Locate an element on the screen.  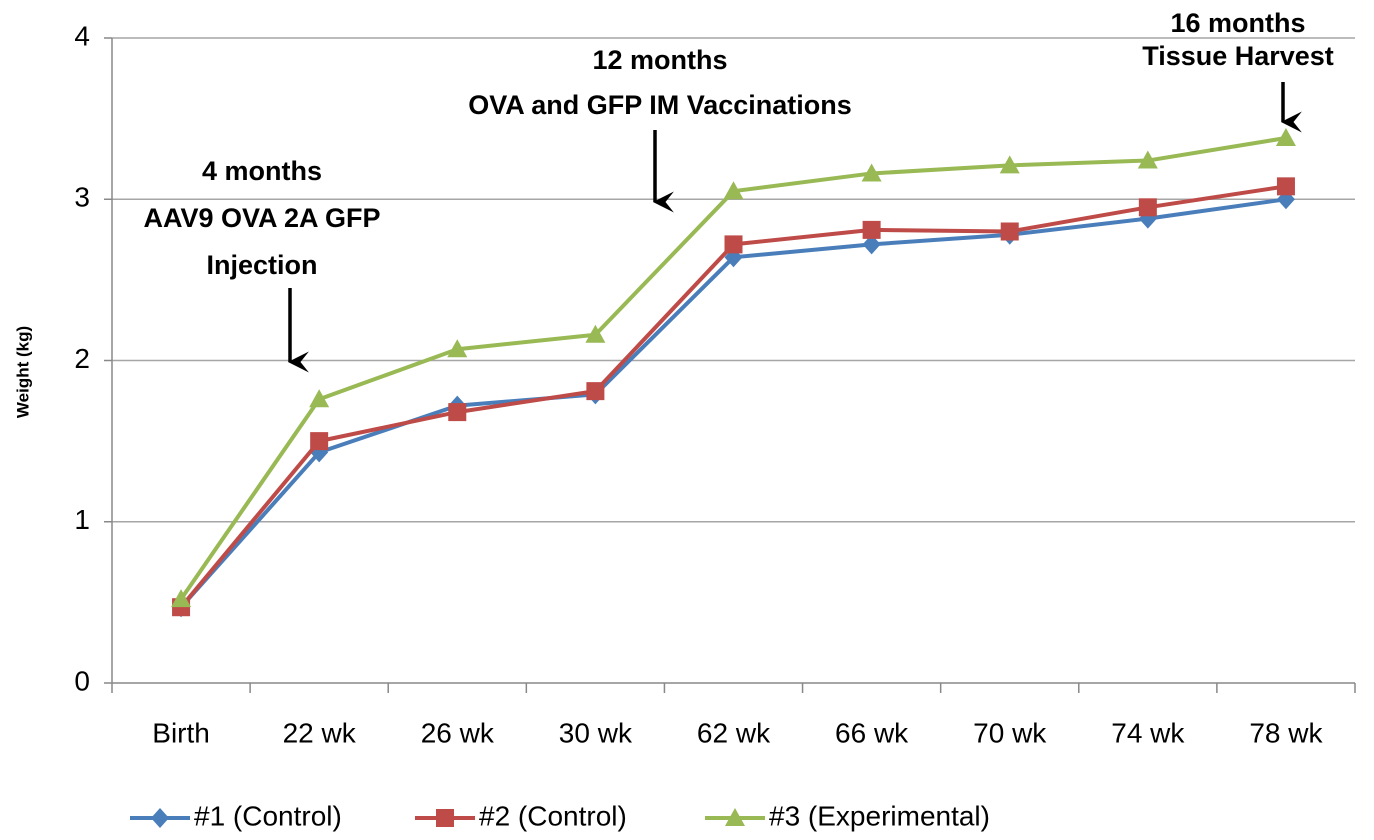
legend-item: #2 (Control) is located at coordinates (521, 815).